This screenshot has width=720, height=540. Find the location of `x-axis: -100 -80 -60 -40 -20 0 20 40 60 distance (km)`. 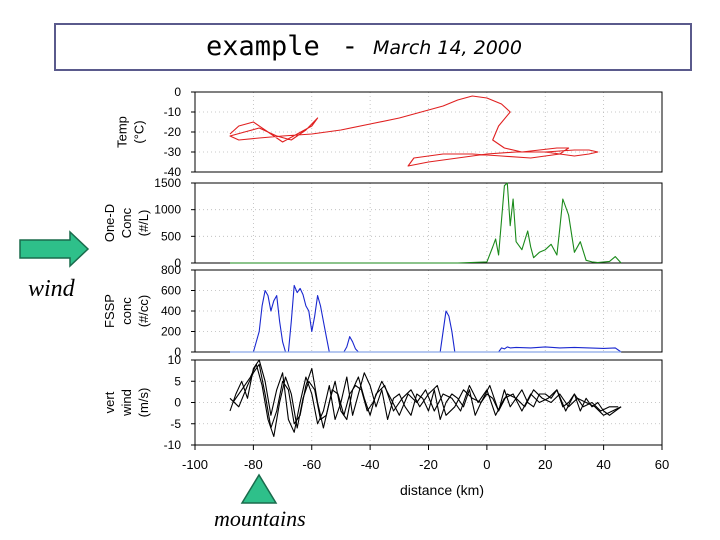

x-axis: -100 -80 -60 -40 -20 0 20 40 60 distance (km) is located at coordinates (425, 471).